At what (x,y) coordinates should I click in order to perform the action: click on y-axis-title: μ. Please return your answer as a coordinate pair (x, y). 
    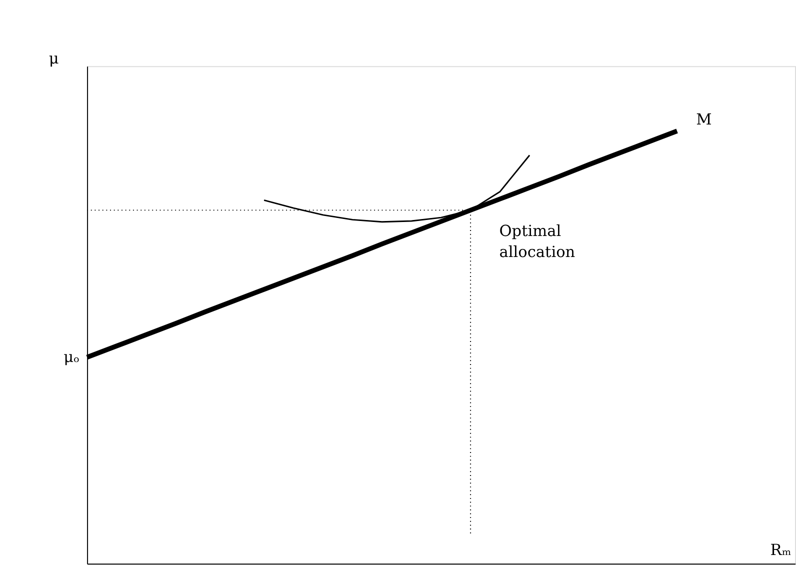
    Looking at the image, I should click on (53, 59).